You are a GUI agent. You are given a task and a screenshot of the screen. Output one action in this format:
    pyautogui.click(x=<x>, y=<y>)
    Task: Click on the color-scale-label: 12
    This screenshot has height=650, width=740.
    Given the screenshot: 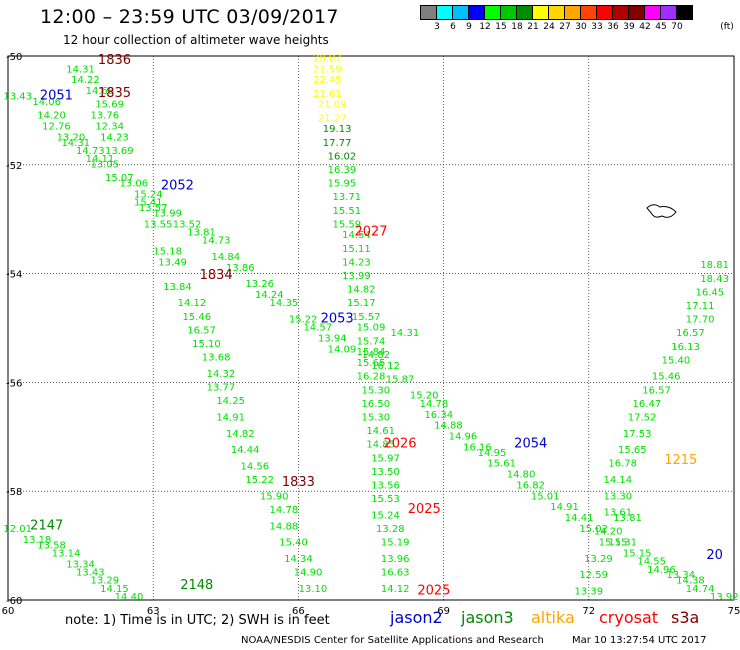 What is the action you would take?
    pyautogui.click(x=485, y=27)
    